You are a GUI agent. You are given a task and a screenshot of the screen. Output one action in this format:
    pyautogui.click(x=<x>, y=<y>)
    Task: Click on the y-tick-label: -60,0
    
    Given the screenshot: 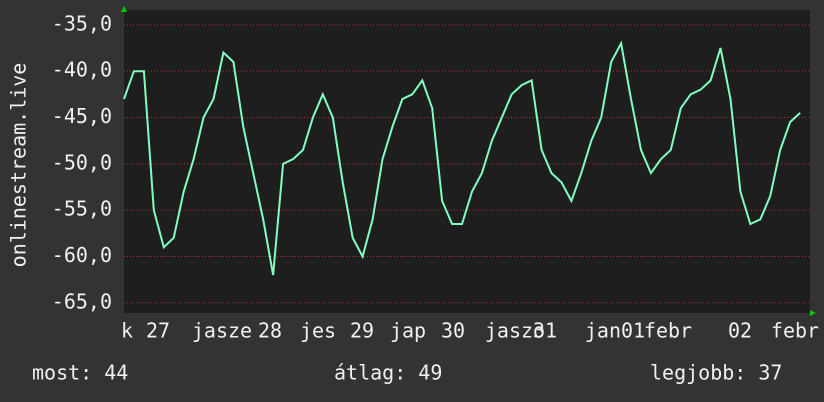 What is the action you would take?
    pyautogui.click(x=82, y=255)
    